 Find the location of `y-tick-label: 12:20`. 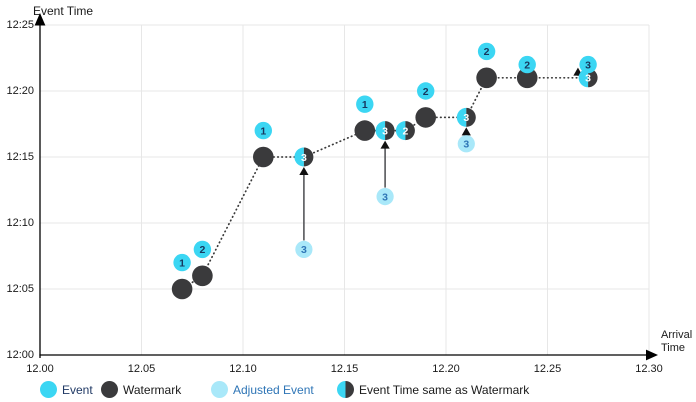

y-tick-label: 12:20 is located at coordinates (20, 91).